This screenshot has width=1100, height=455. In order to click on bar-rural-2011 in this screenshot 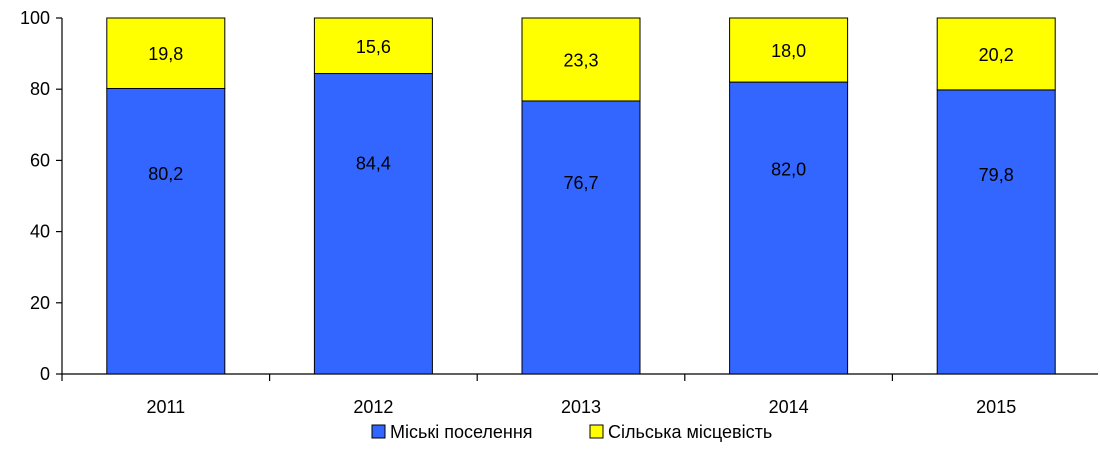, I will do `click(166, 53)`.